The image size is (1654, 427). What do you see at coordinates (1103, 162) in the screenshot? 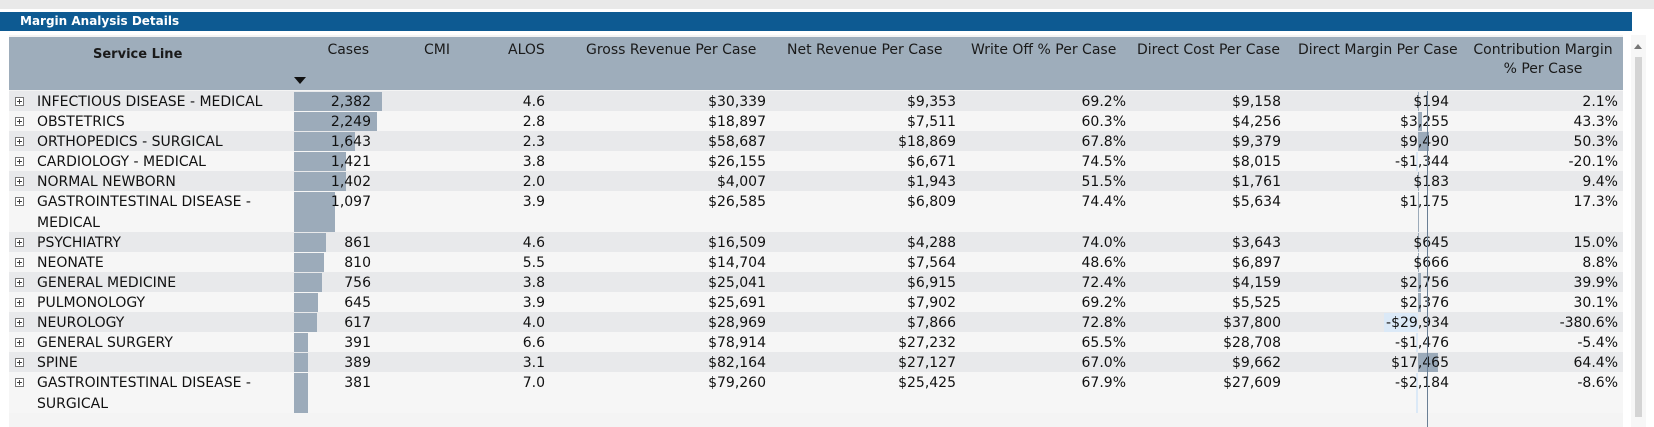
I see `write-off-cell: 74.5%` at bounding box center [1103, 162].